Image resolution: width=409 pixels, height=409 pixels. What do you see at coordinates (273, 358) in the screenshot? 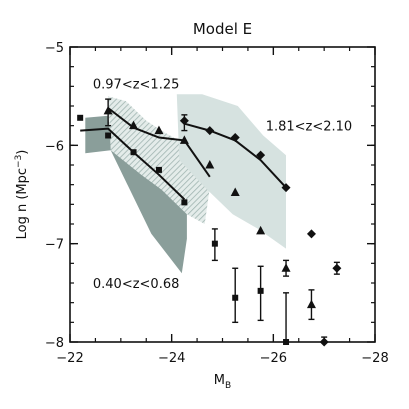
I see `x-tick-label: −26` at bounding box center [273, 358].